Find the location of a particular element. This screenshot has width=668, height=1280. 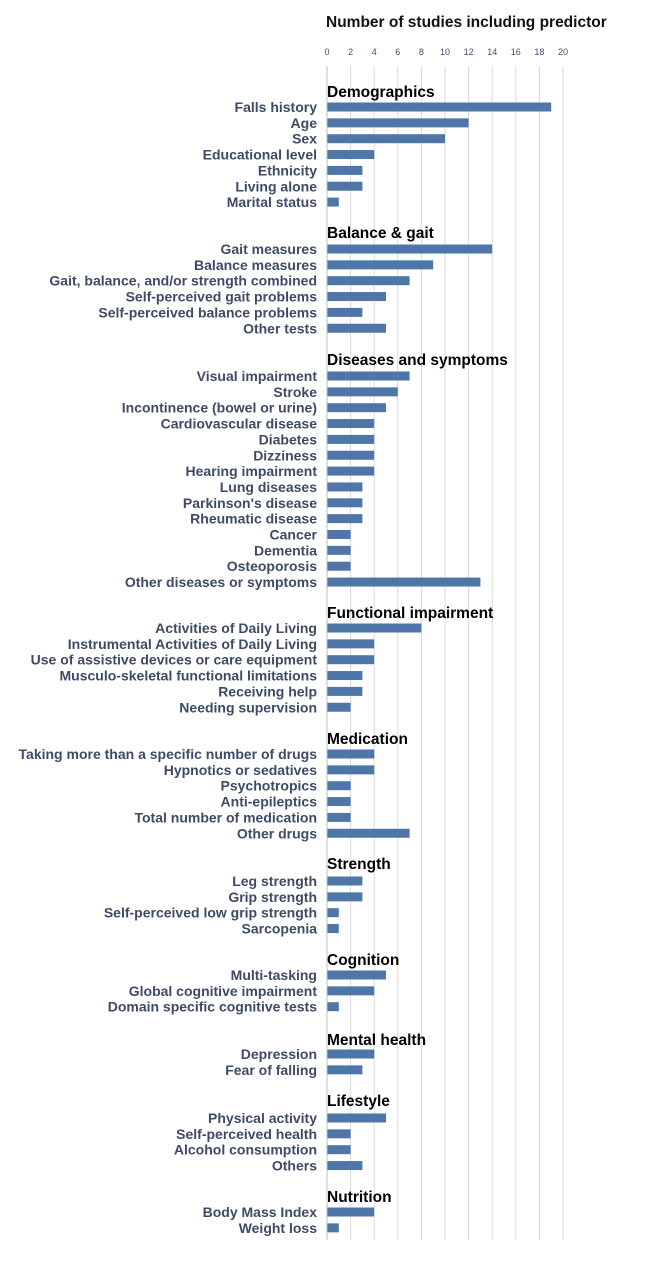

x-axis-ticks: 0 2 4 6 8 10 12 14 16 18 20 is located at coordinates (446, 52).